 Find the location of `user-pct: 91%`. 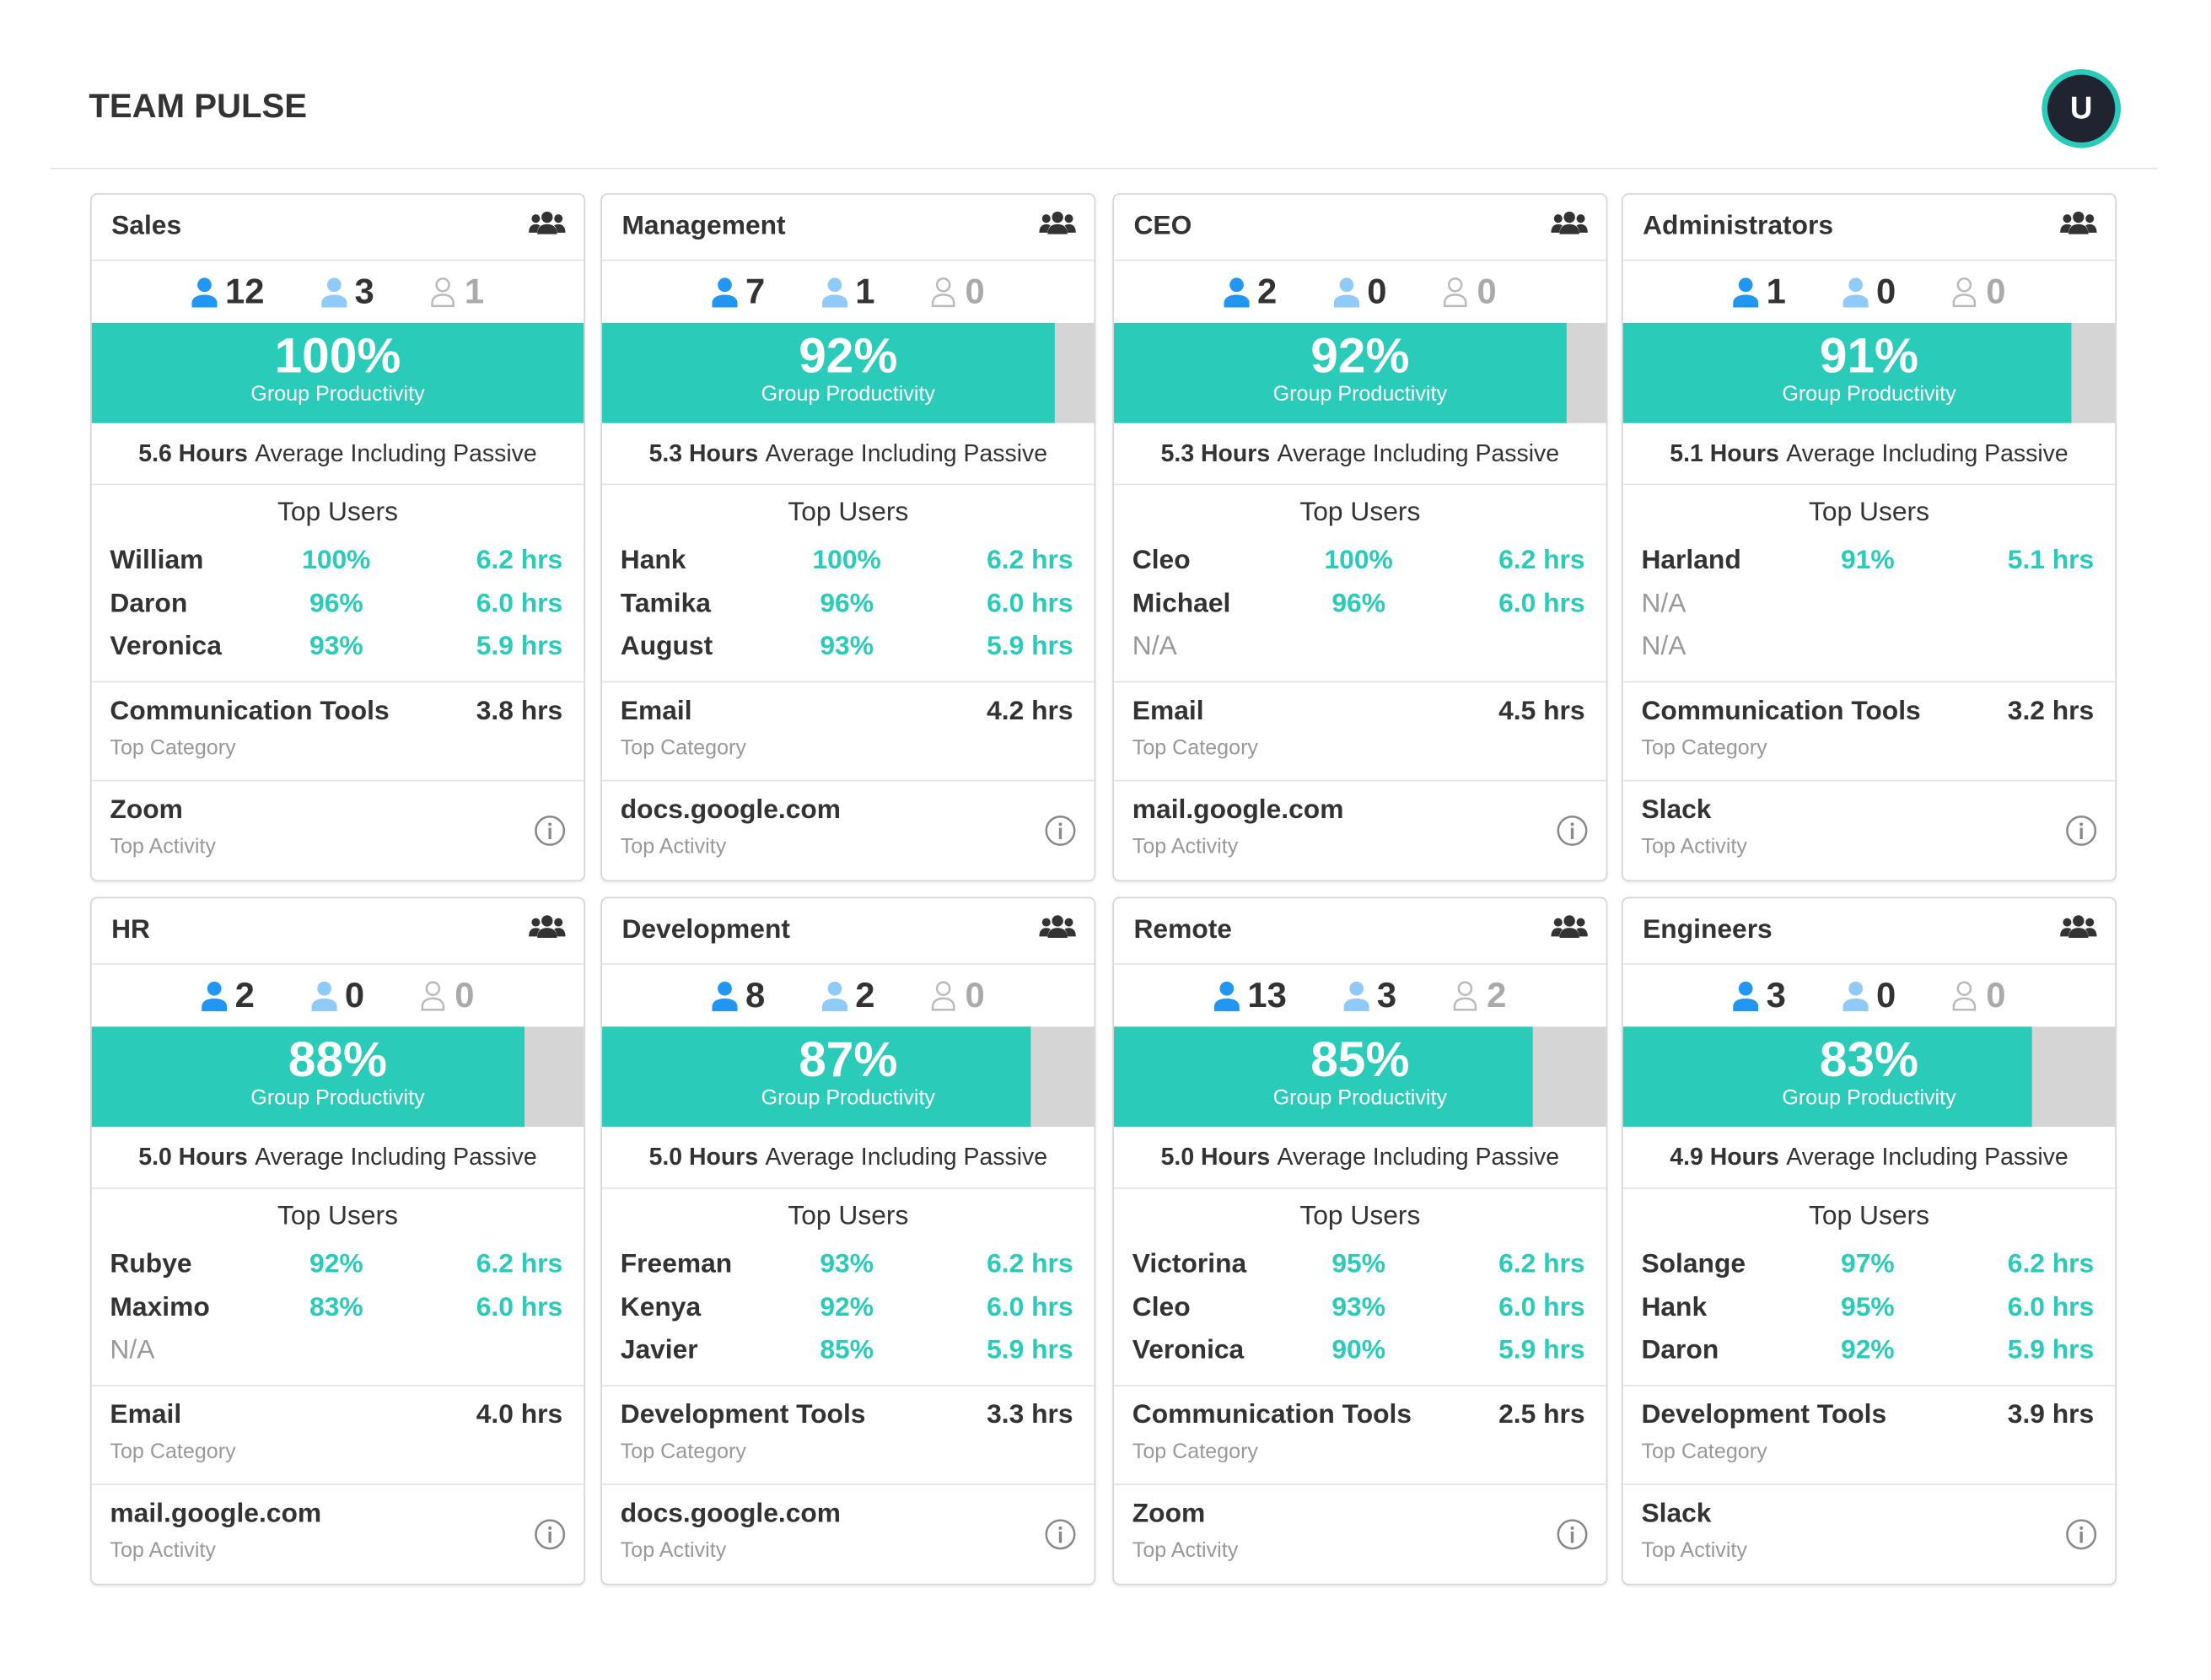

user-pct: 91% is located at coordinates (1868, 561).